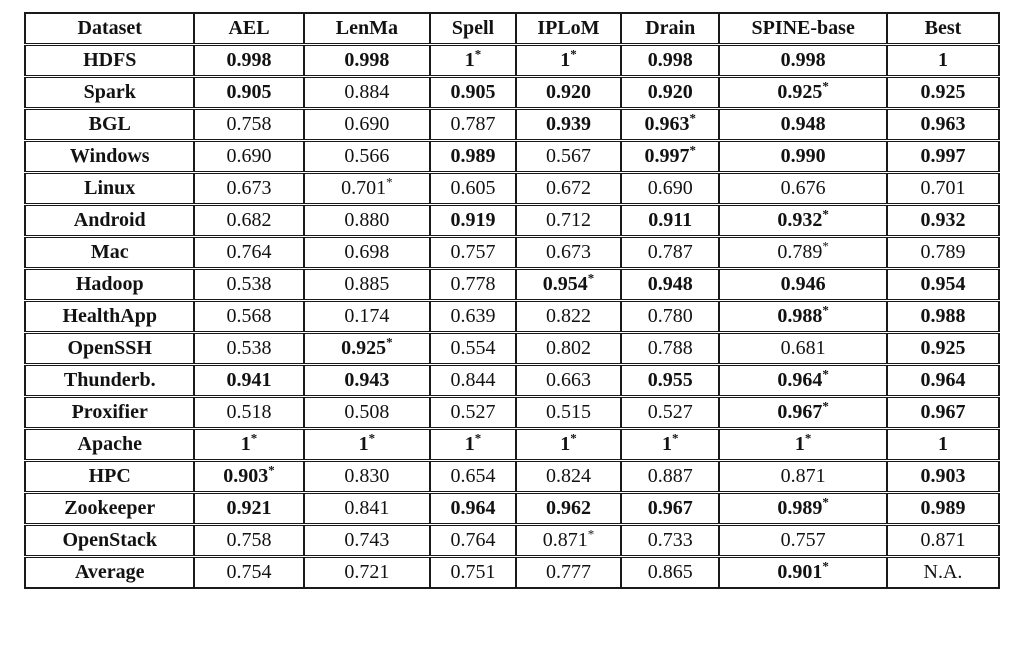 Image resolution: width=1024 pixels, height=660 pixels. I want to click on metric-value: 0.885, so click(367, 284).